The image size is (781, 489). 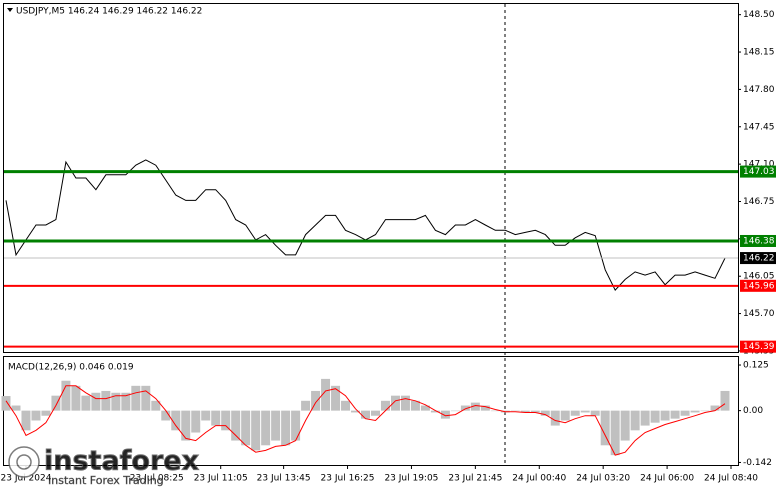 I want to click on x-tick-label: 23 Jul 08:25, so click(x=157, y=479).